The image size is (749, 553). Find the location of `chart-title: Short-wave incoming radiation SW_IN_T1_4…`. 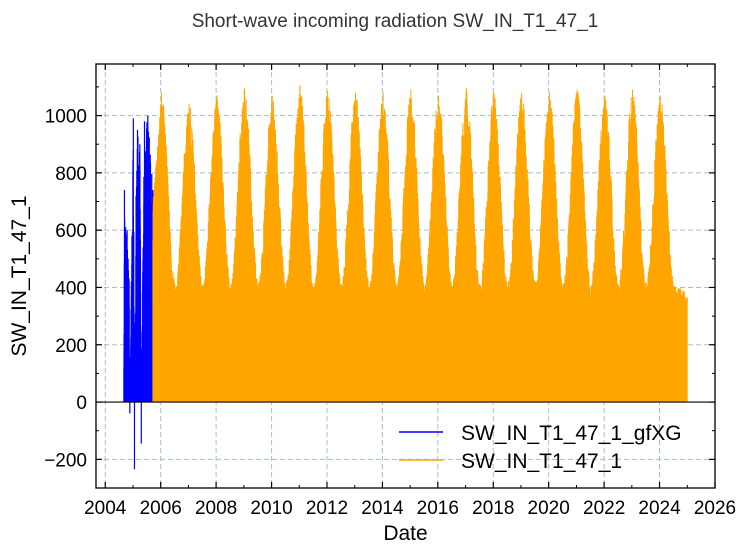

chart-title: Short-wave incoming radiation SW_IN_T1_4… is located at coordinates (395, 21).